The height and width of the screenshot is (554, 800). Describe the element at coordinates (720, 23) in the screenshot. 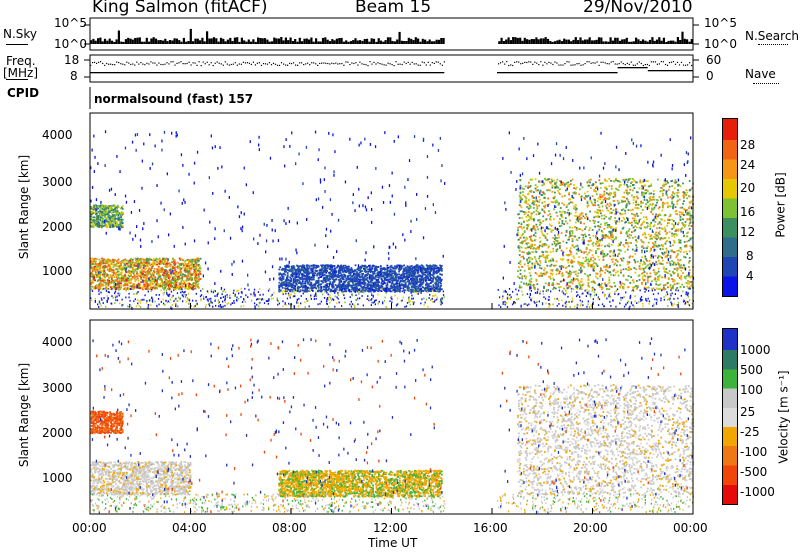

I see `nsearch-tick-top: 10^5` at that location.